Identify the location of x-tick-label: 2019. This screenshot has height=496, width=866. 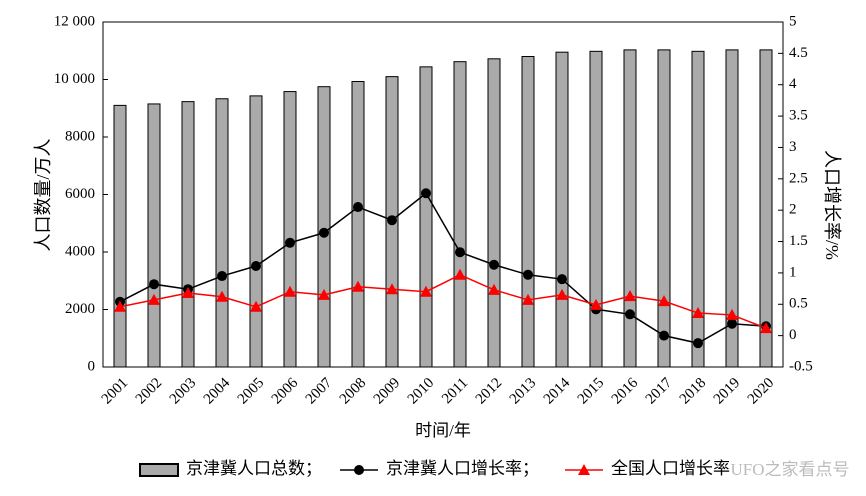
(727, 391).